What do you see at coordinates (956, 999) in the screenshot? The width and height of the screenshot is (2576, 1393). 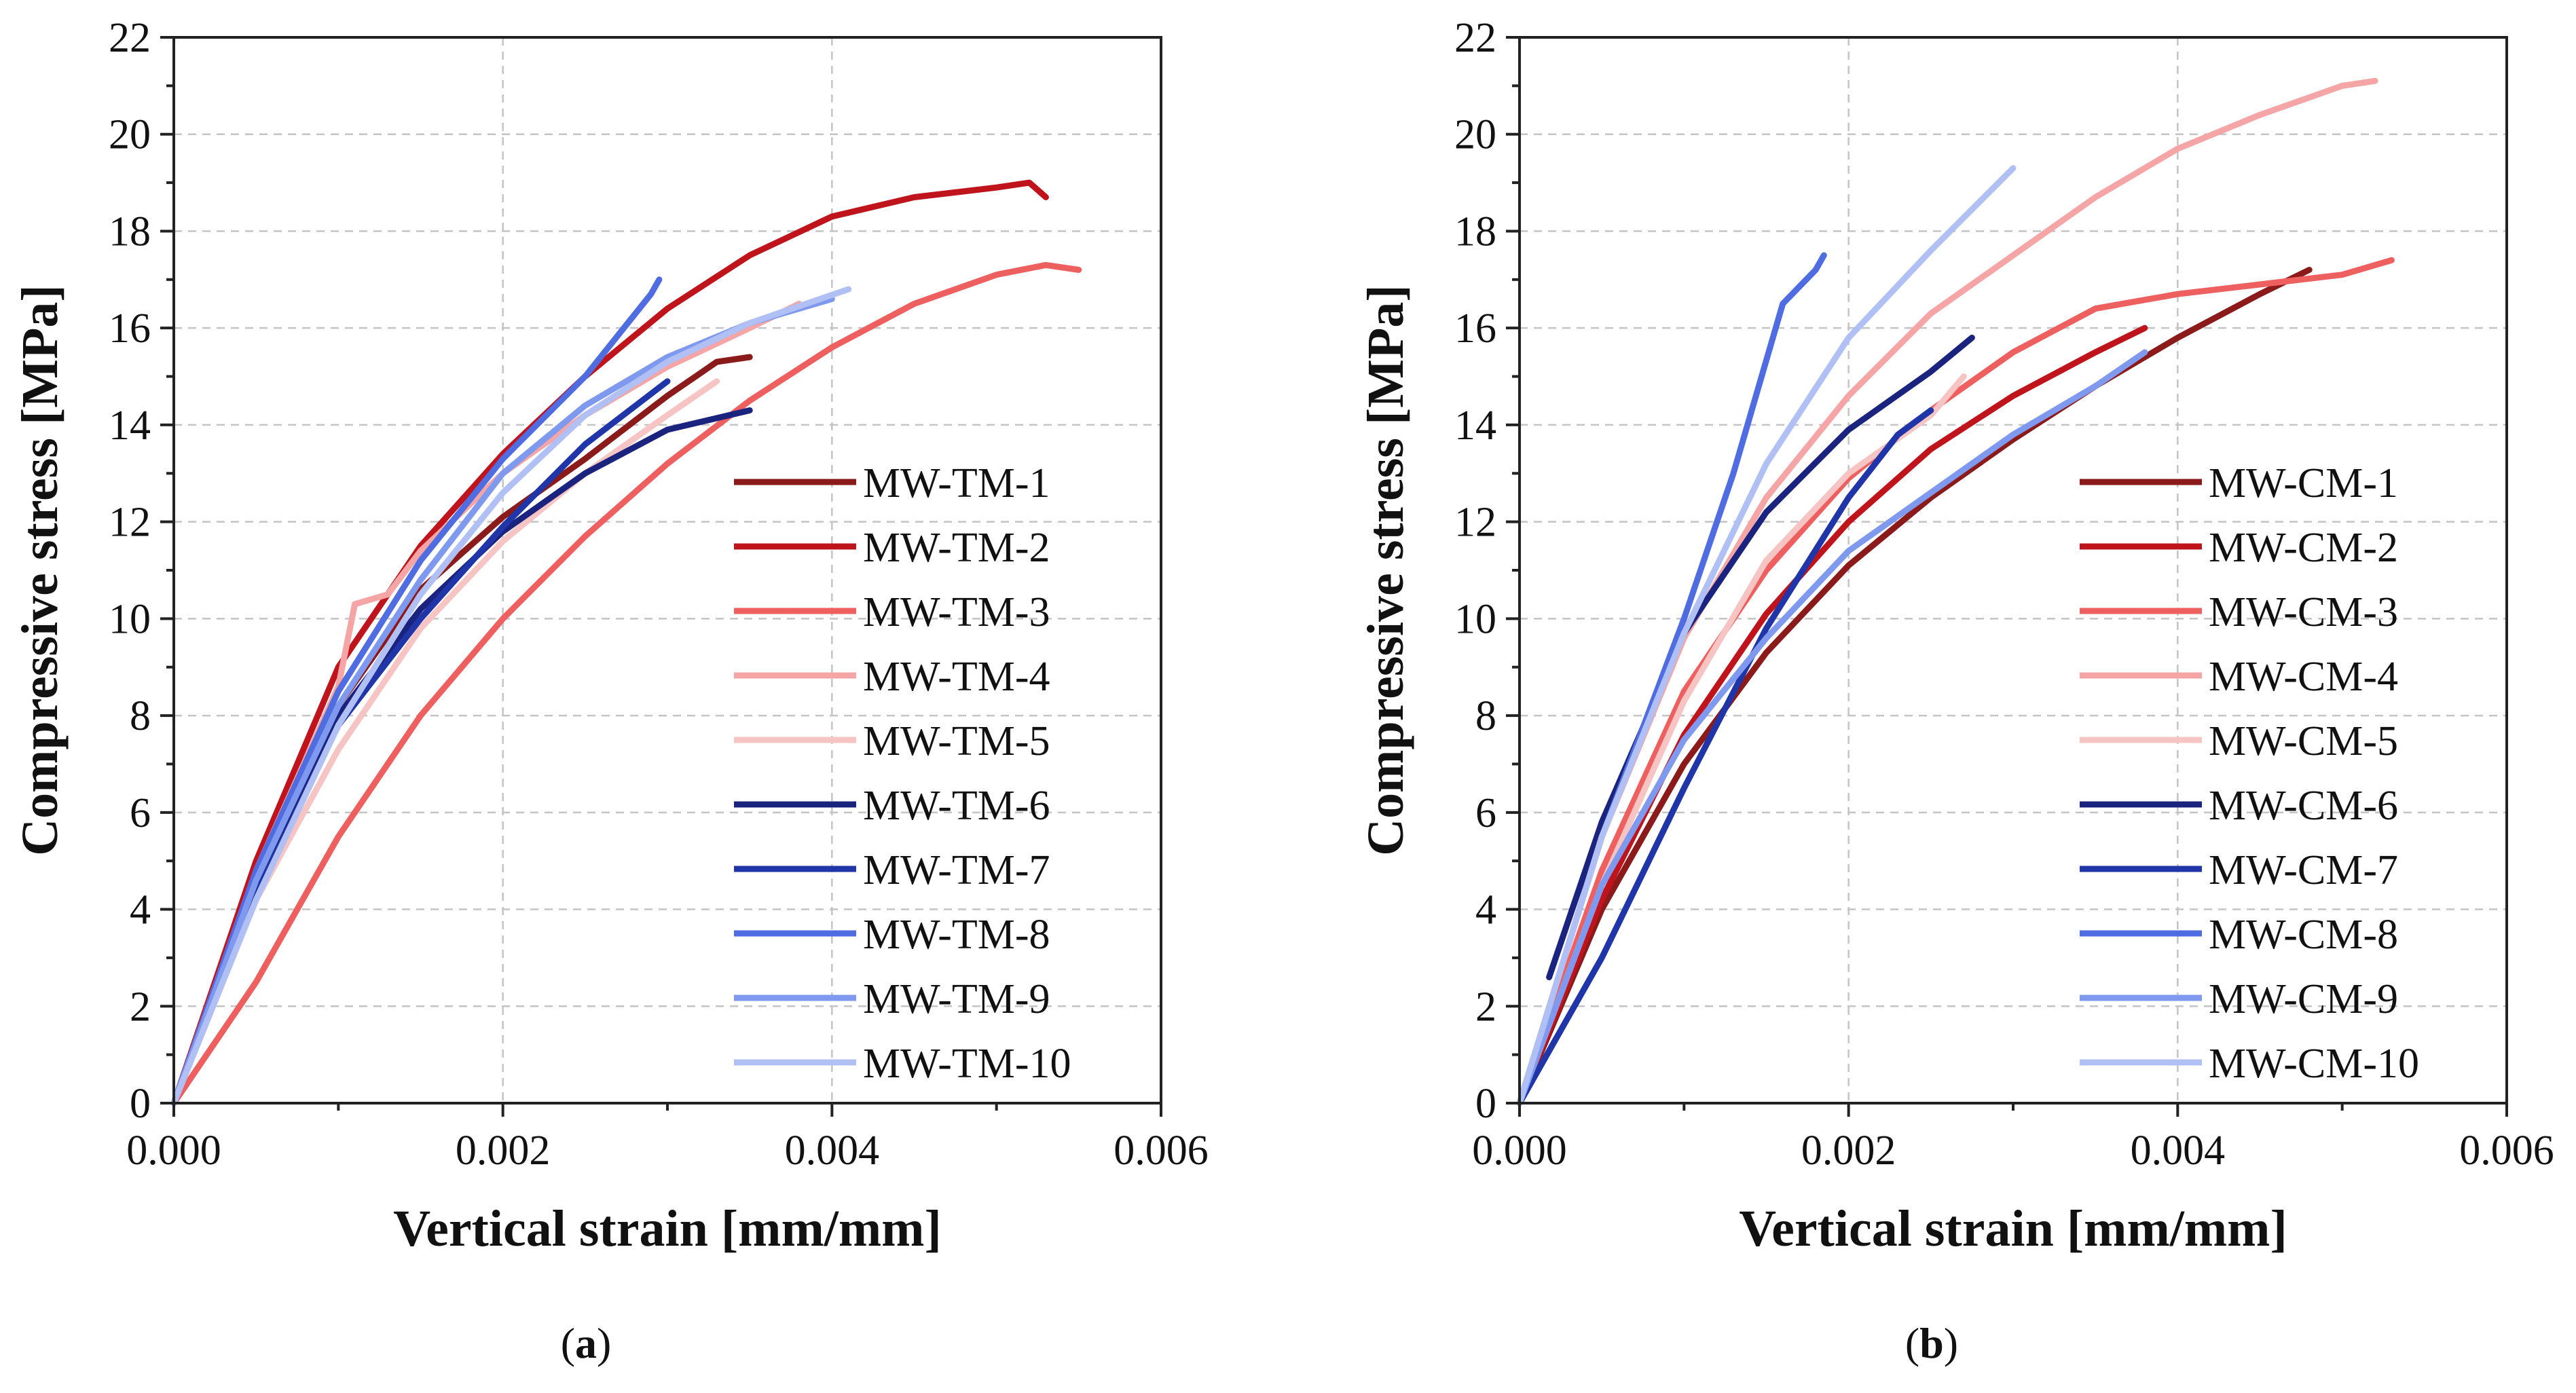 I see `legend-label-mw-tm-9: MW-TM-9` at bounding box center [956, 999].